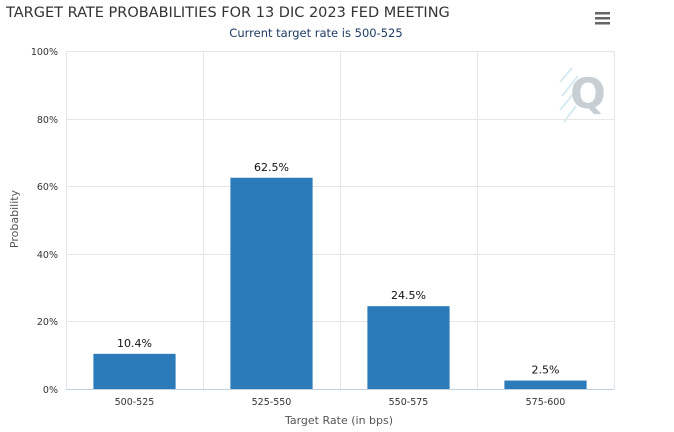  Describe the element at coordinates (47, 322) in the screenshot. I see `y-tick-label: 20%` at that location.